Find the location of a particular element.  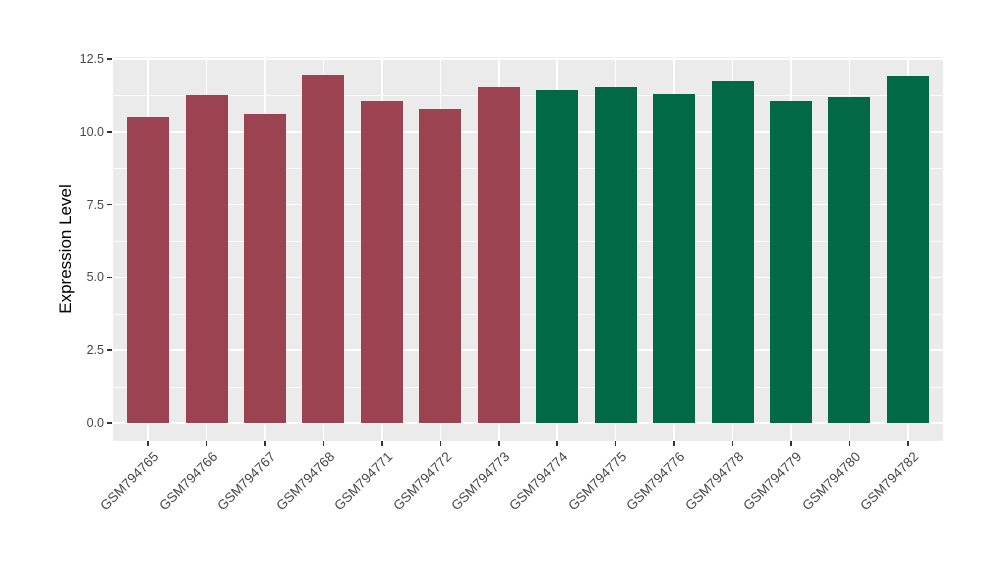

x-tick-label-text: GSM794778 is located at coordinates (714, 481).